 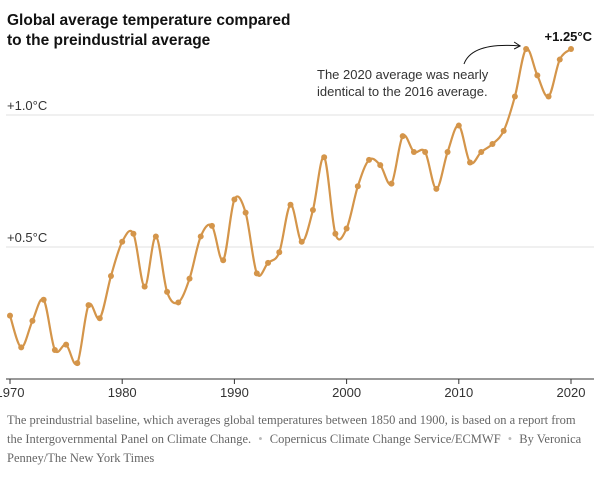 I want to click on footer-credit: By Veronica Penney/The New York Times, so click(x=294, y=448).